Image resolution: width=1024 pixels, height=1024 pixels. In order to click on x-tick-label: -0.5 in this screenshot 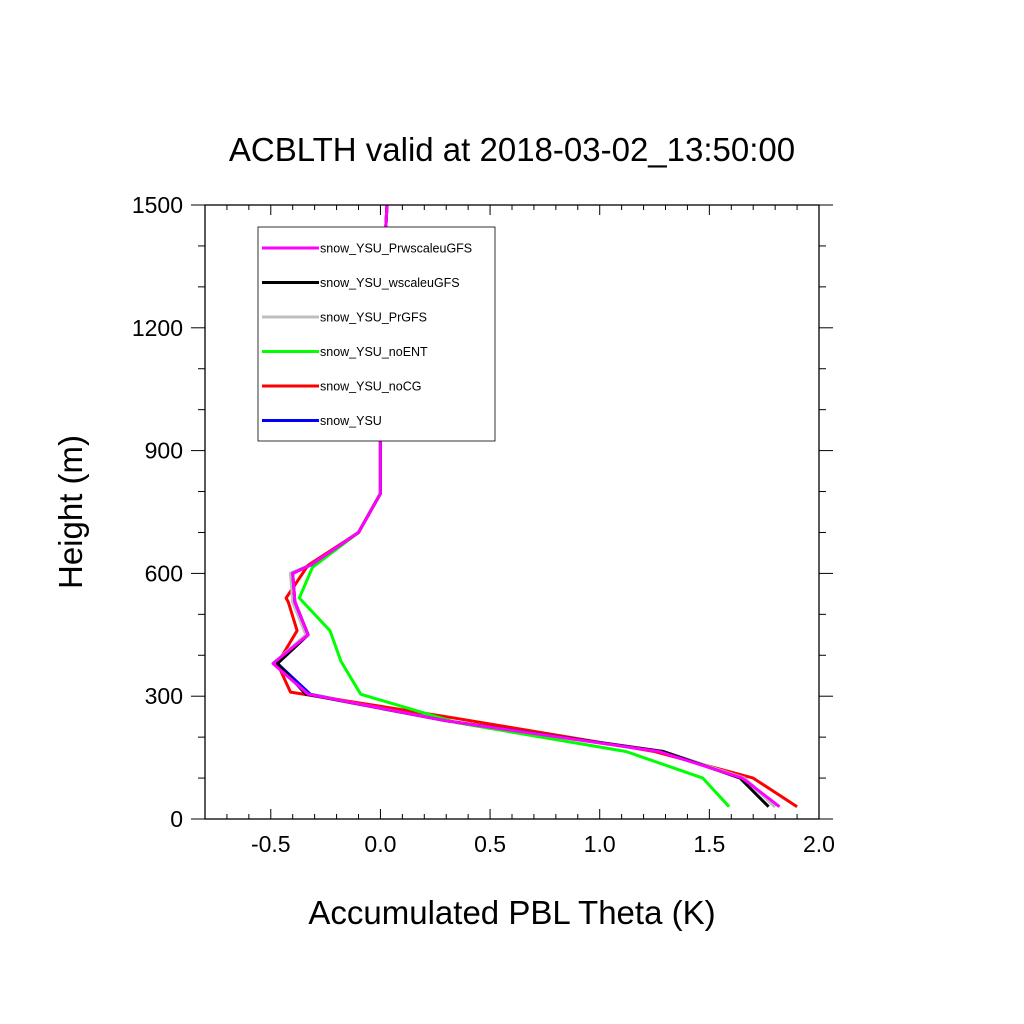, I will do `click(271, 844)`.